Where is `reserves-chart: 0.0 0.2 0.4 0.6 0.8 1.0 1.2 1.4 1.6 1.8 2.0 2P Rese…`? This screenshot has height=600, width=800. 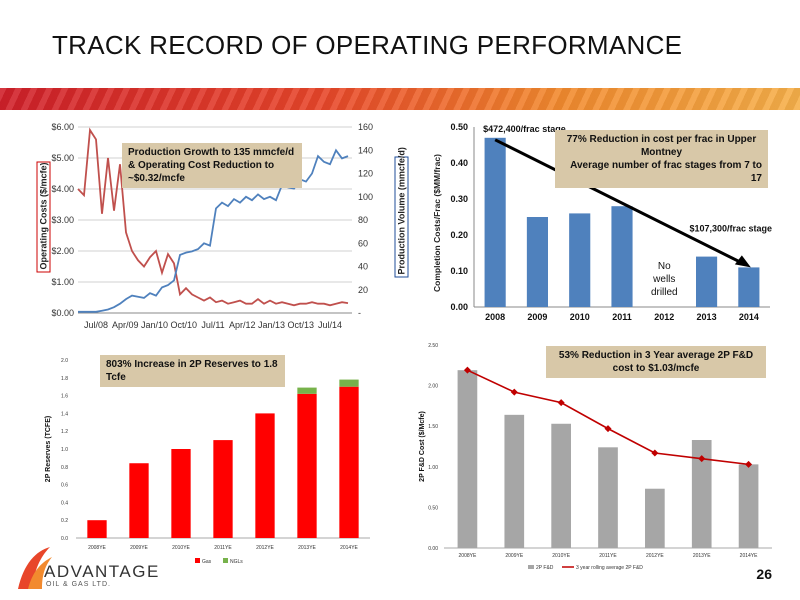 reserves-chart: 0.0 0.2 0.4 0.6 0.8 1.0 1.2 1.4 1.6 1.8 2.0 2P Rese… is located at coordinates (207, 461).